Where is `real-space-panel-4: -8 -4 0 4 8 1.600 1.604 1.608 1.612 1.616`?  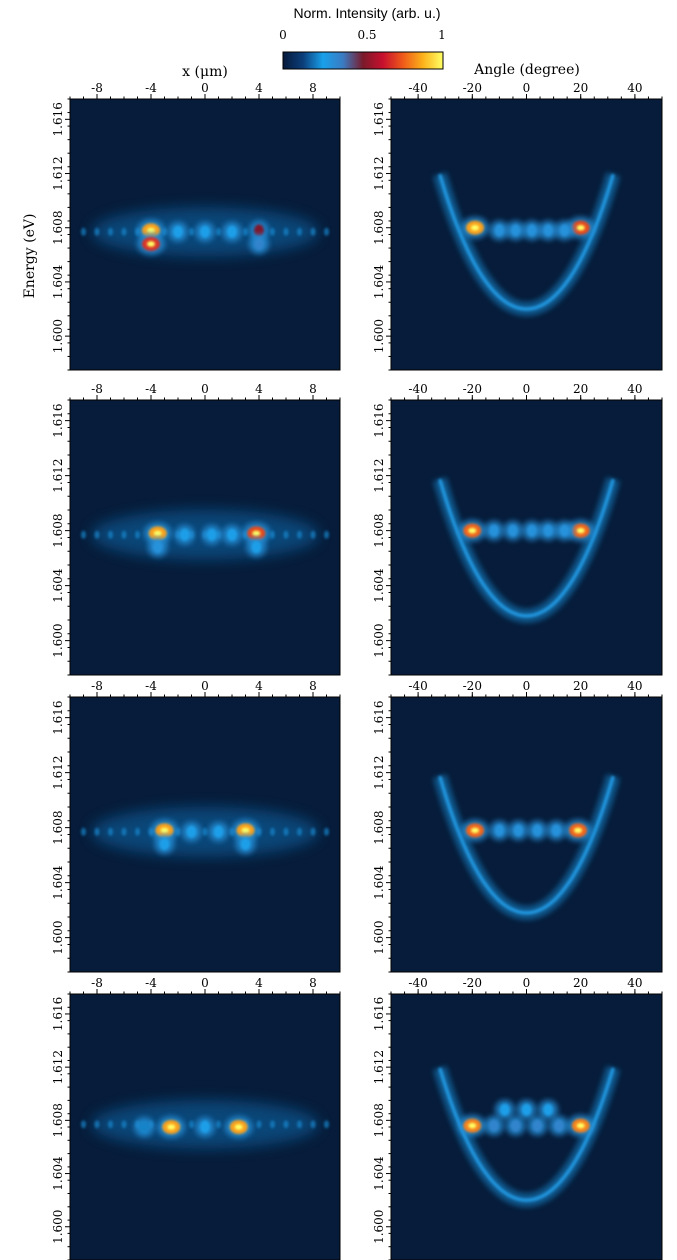
real-space-panel-4: -8 -4 0 4 8 1.600 1.604 1.608 1.612 1.616 is located at coordinates (196, 1118).